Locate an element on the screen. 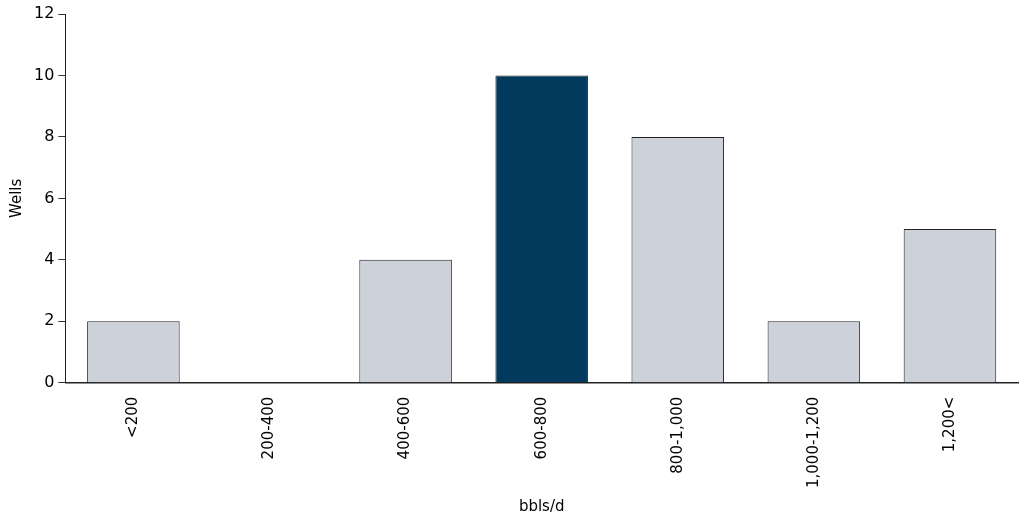 The image size is (1032, 524). x-tick-label: 600-800 is located at coordinates (540, 428).